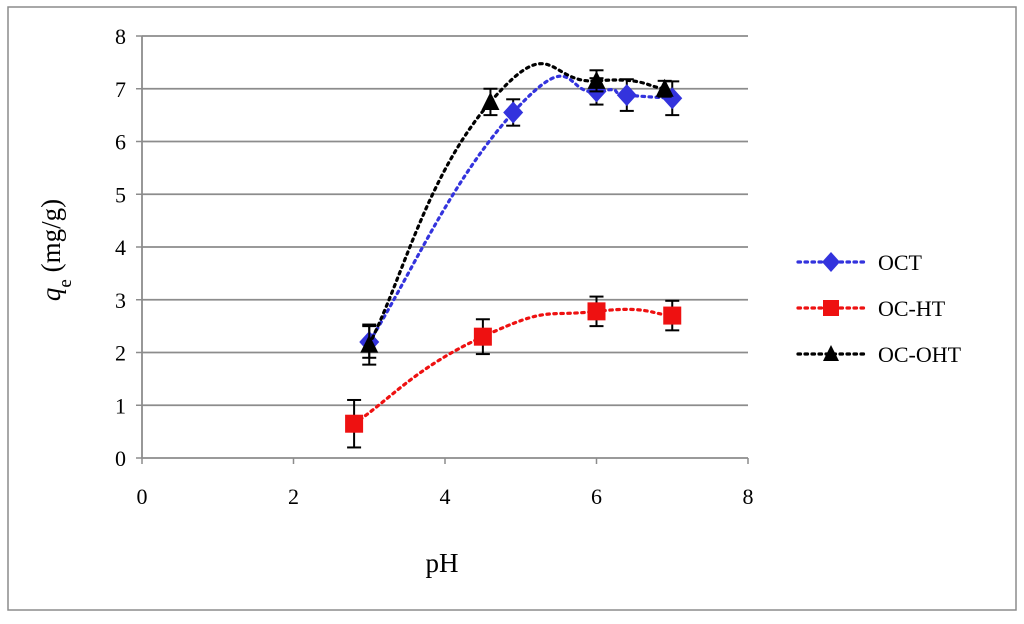 The width and height of the screenshot is (1024, 624). I want to click on y-tick-label: 8, so click(120, 36).